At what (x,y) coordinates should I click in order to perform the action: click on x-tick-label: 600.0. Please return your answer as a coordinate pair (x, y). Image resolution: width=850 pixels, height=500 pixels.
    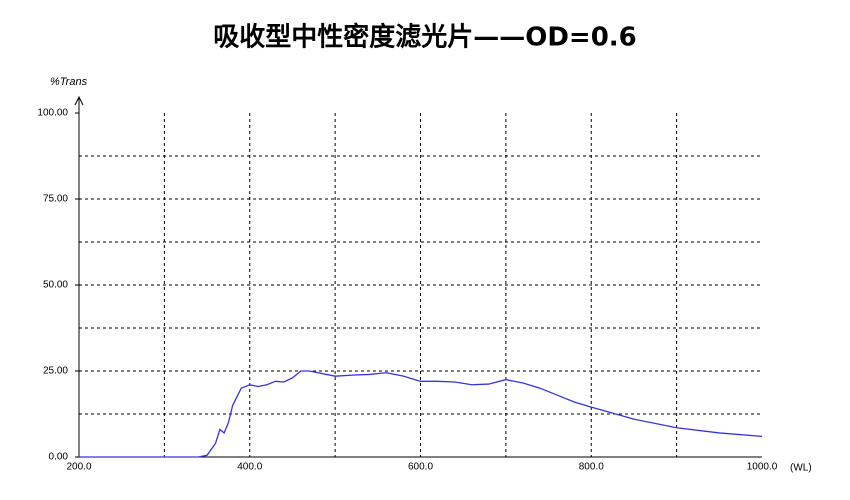
    Looking at the image, I should click on (420, 467).